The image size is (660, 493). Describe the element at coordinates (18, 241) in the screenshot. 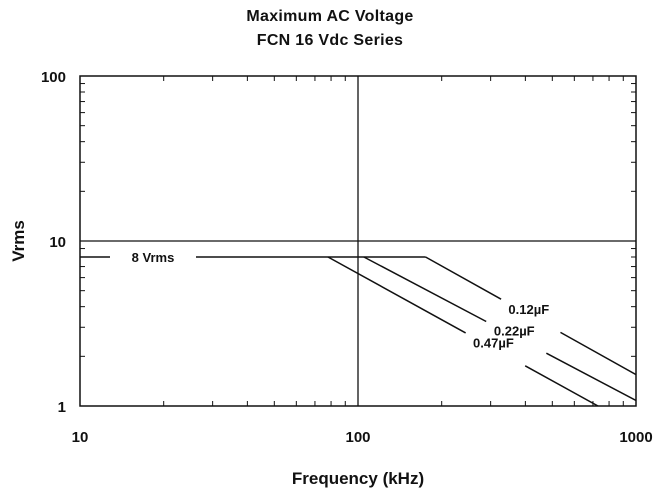

I see `y-axis-label: Vrms` at that location.